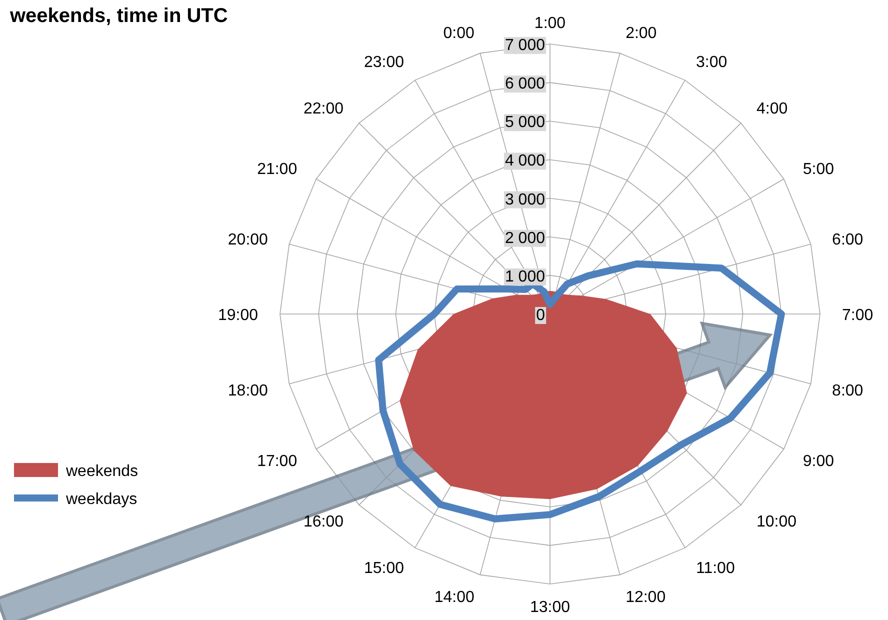 This screenshot has height=620, width=888. Describe the element at coordinates (384, 568) in the screenshot. I see `spoke-label: 15:00` at that location.